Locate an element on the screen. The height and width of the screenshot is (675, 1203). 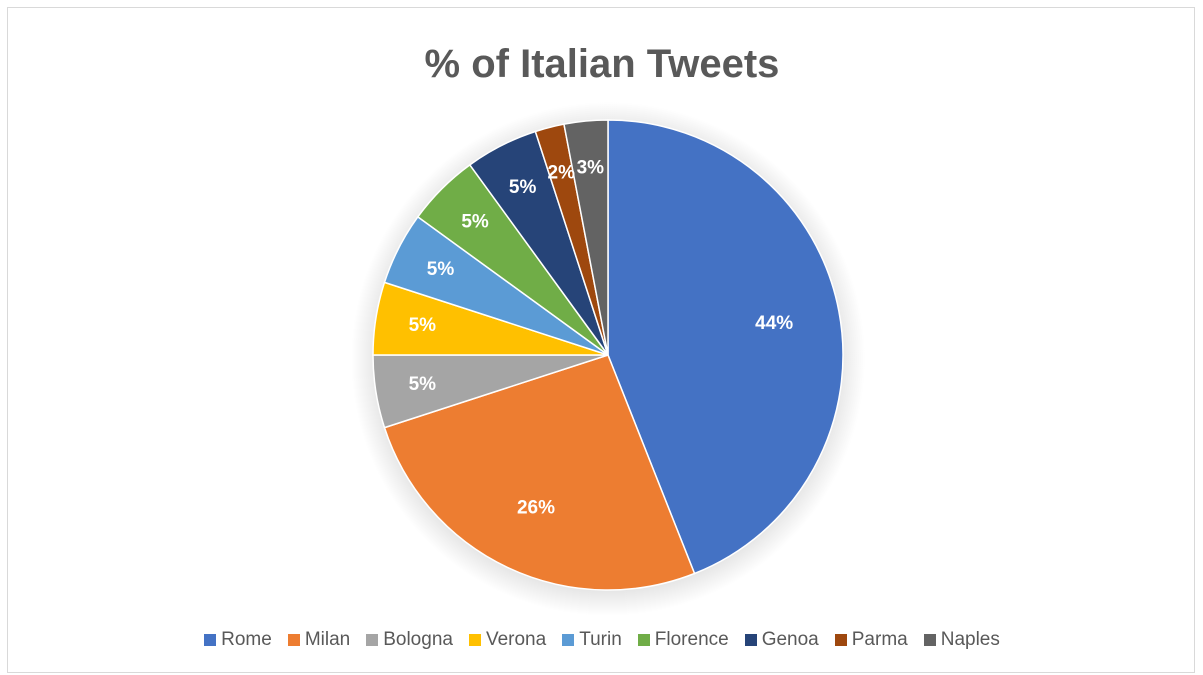
legend-label: Naples is located at coordinates (970, 639).